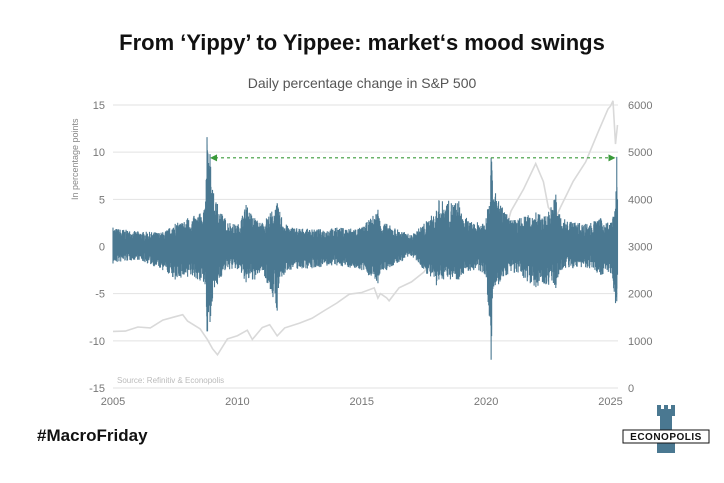  What do you see at coordinates (610, 402) in the screenshot?
I see `x-tick-label: 2025` at bounding box center [610, 402].